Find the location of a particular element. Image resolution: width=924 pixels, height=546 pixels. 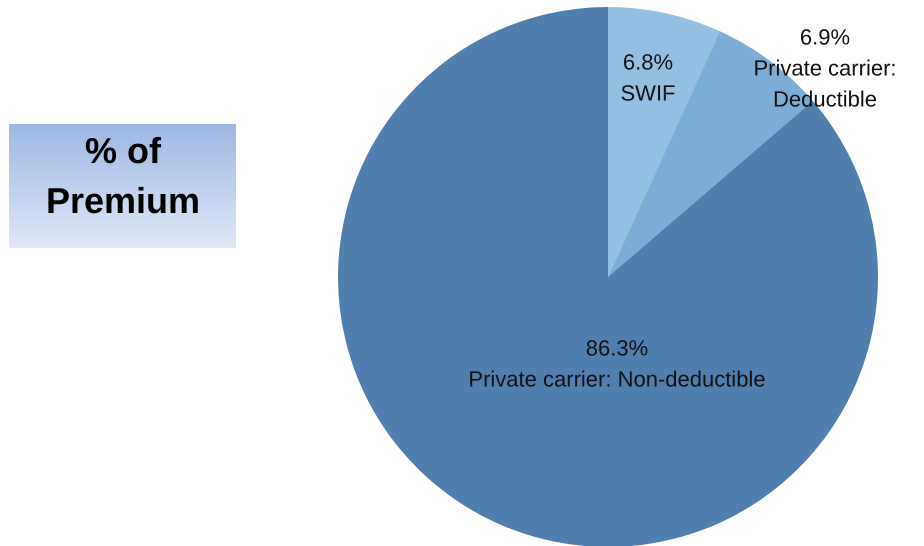

data-label: 86.3% is located at coordinates (617, 348).